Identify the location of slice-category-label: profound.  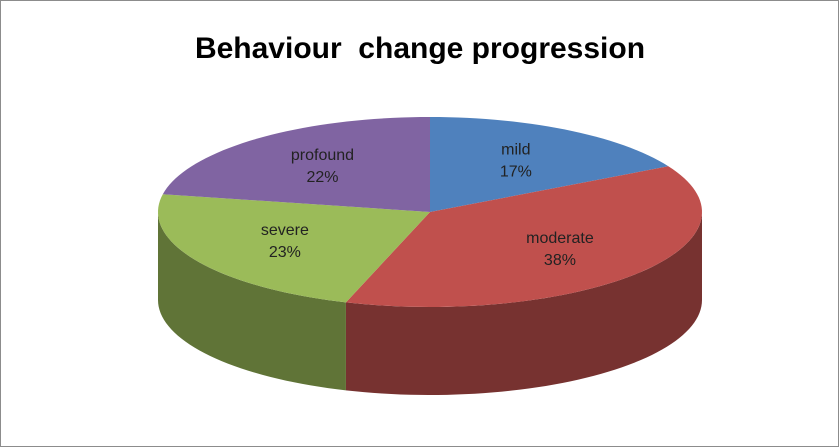
(322, 155).